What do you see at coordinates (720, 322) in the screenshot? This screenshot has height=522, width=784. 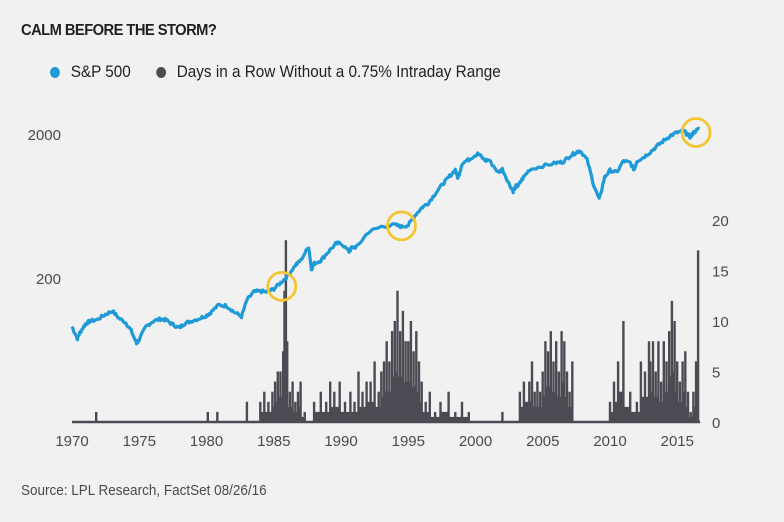 I see `right-axis-ticks: 0 5 10 15 20` at bounding box center [720, 322].